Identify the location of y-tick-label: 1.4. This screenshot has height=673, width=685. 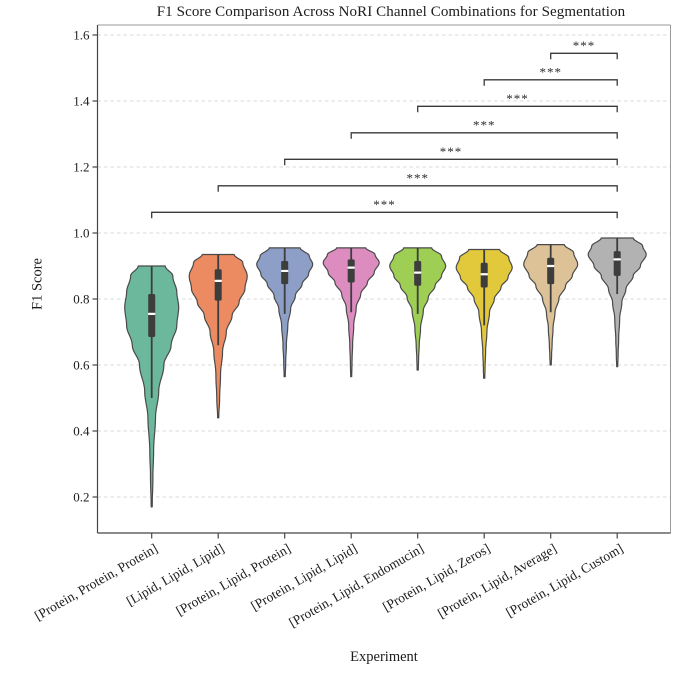
(81, 101).